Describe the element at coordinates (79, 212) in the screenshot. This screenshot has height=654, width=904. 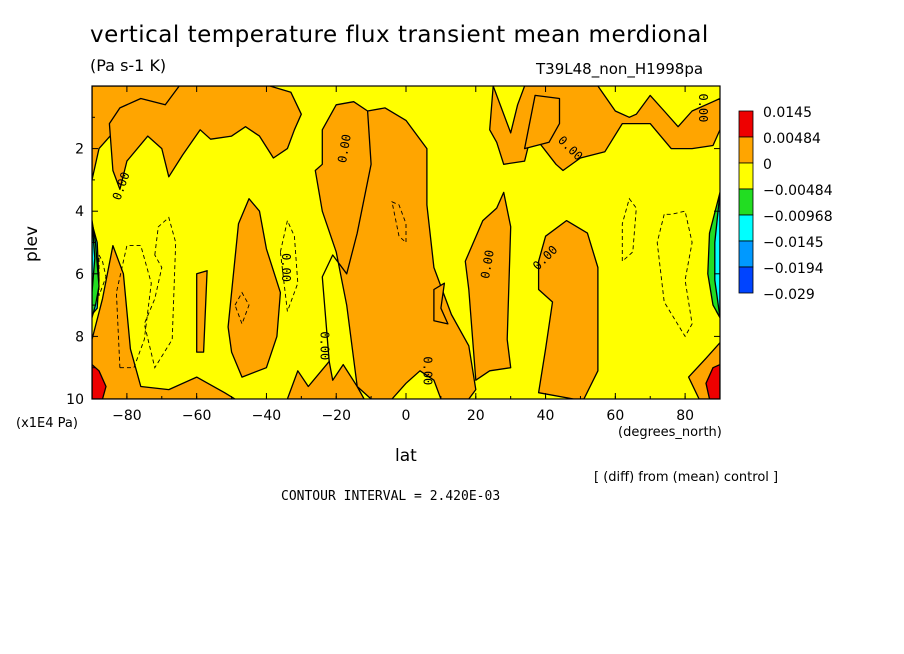
I see `y-tick-label-1: 4` at that location.